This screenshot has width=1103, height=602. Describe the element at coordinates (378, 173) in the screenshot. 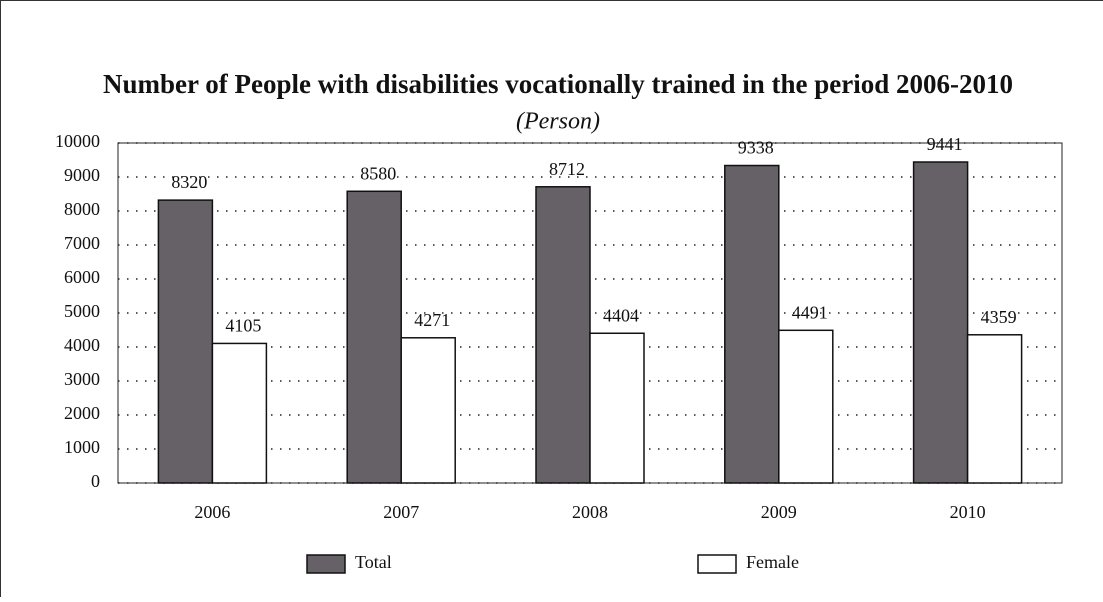

I see `value-label: 8580` at that location.